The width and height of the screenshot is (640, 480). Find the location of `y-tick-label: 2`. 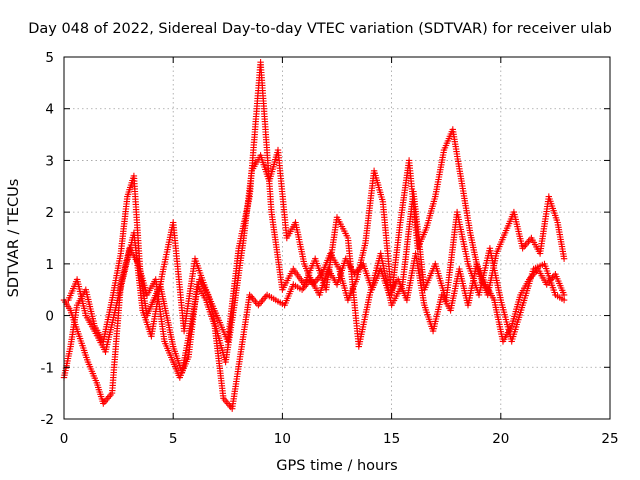

y-tick-label: 2 is located at coordinates (49, 213).